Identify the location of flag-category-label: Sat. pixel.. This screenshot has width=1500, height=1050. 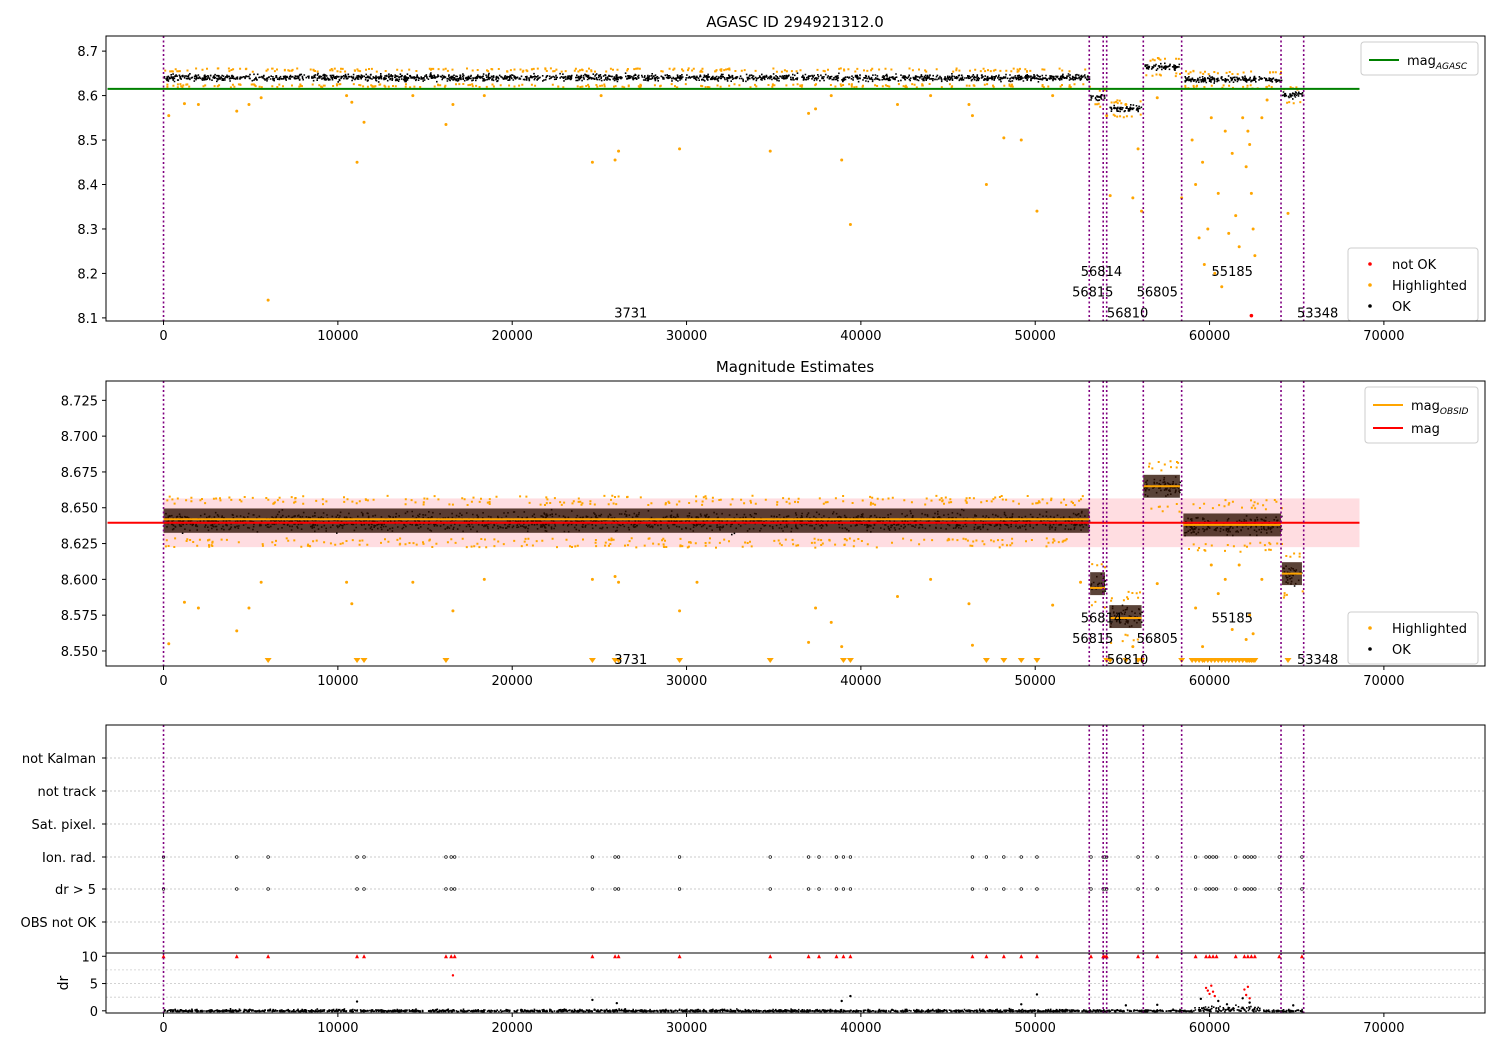
(64, 825).